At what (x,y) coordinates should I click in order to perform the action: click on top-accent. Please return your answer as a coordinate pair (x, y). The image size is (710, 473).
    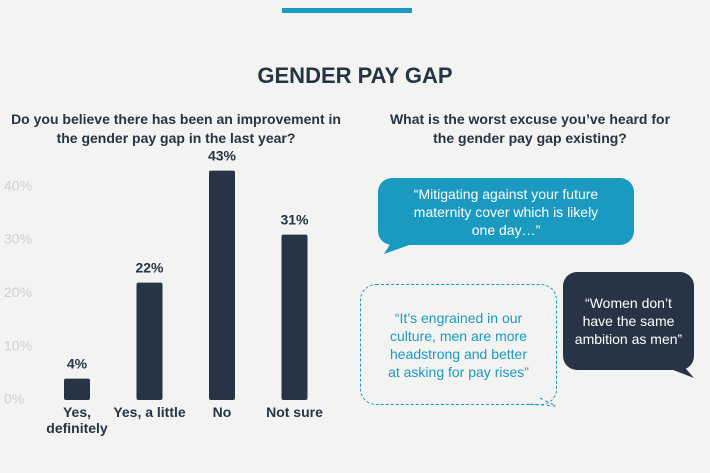
    Looking at the image, I should click on (347, 10).